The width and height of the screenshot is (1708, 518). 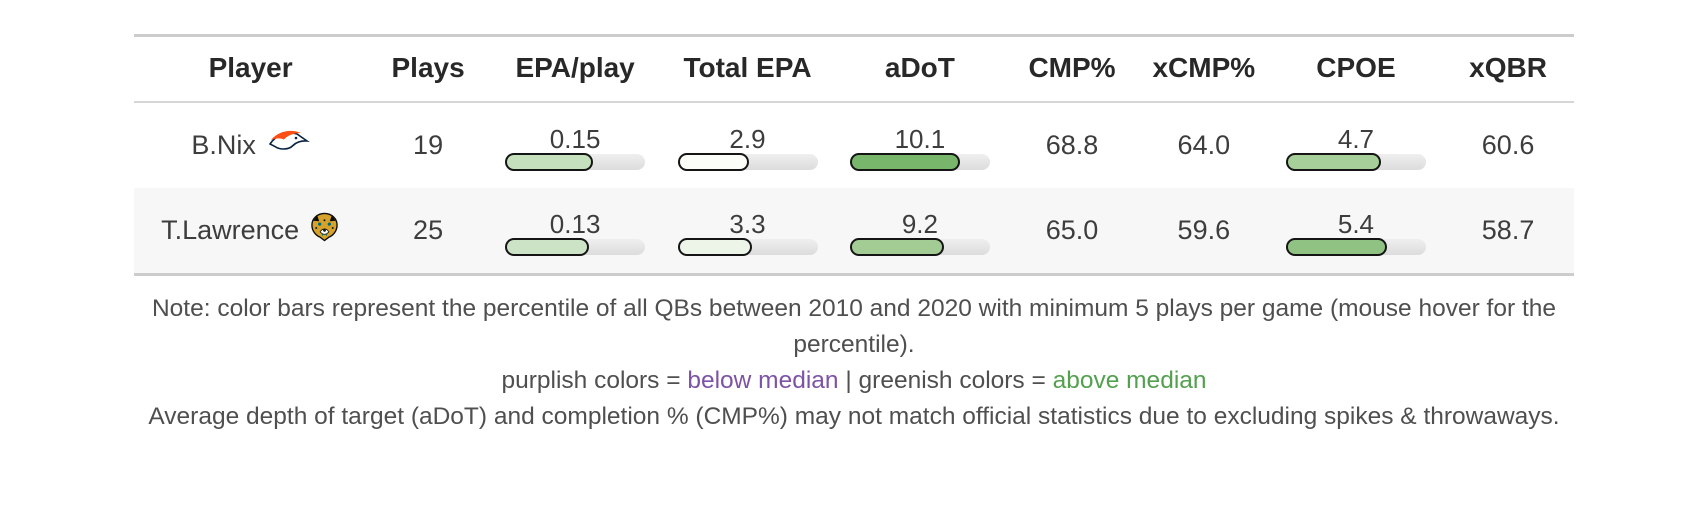 I want to click on epa-play-cell: 0.15, so click(x=575, y=145).